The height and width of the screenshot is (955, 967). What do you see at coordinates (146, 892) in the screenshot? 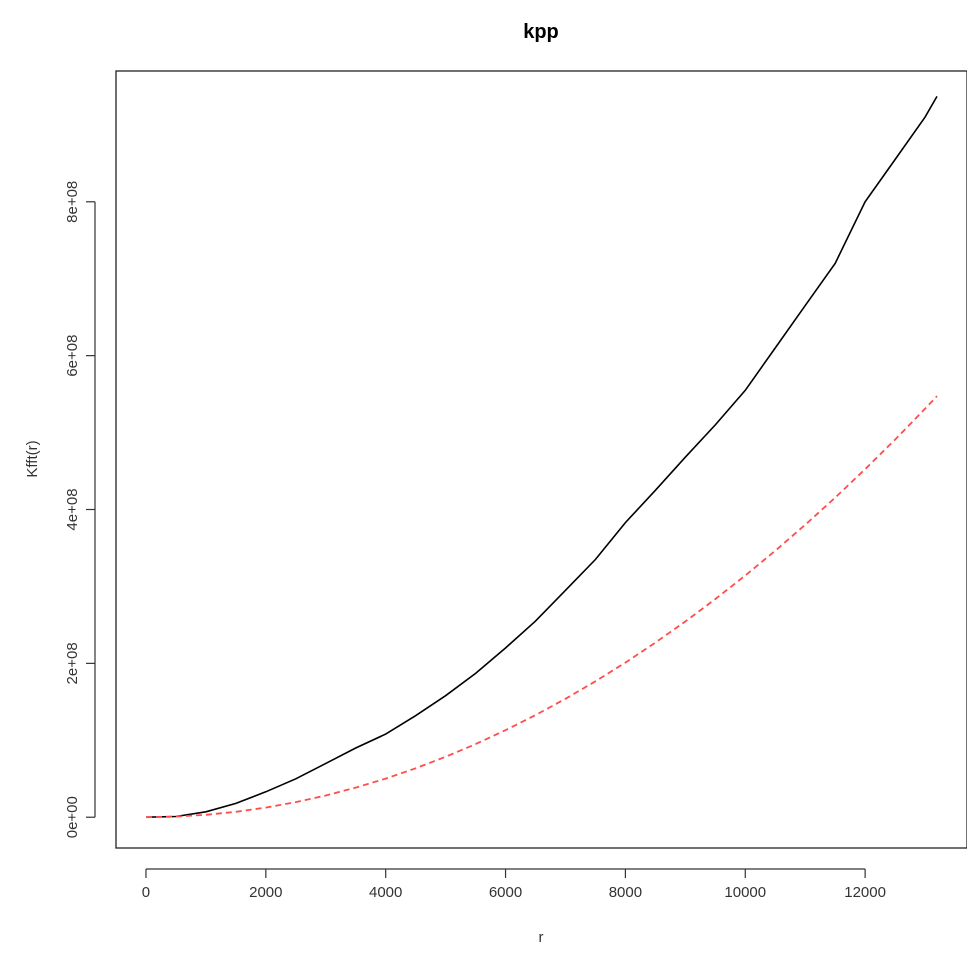
I see `x-tick-label: 0` at bounding box center [146, 892].